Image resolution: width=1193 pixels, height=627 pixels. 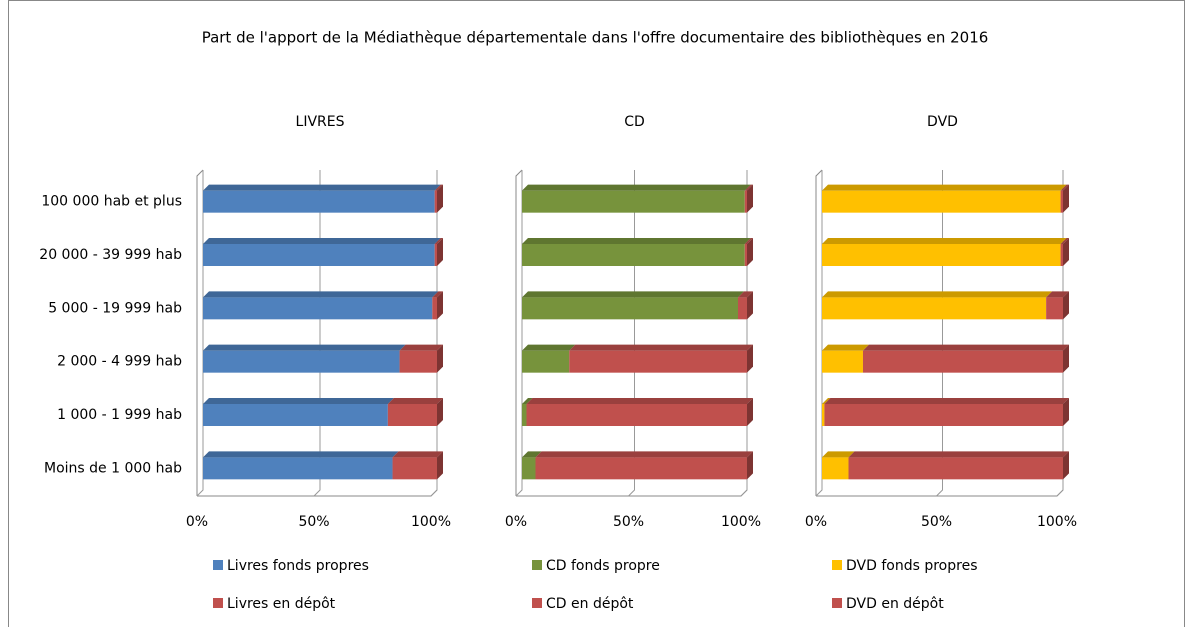 I want to click on y-tick-label: Moins de 1 000 hab, so click(x=113, y=468).